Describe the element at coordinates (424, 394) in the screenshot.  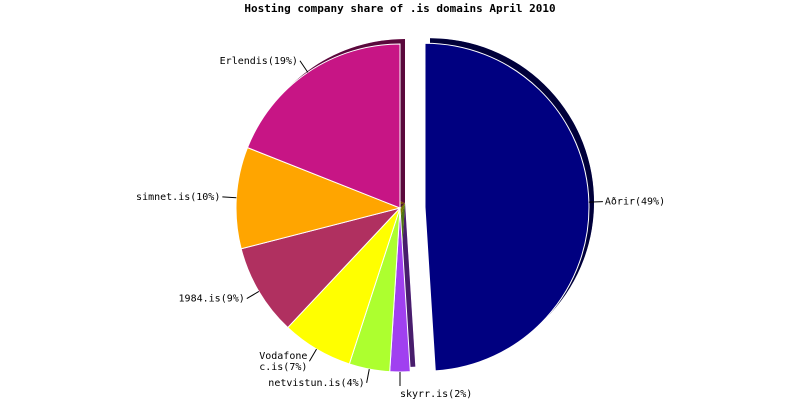
I see `slice-label-name: skyrr.is` at that location.